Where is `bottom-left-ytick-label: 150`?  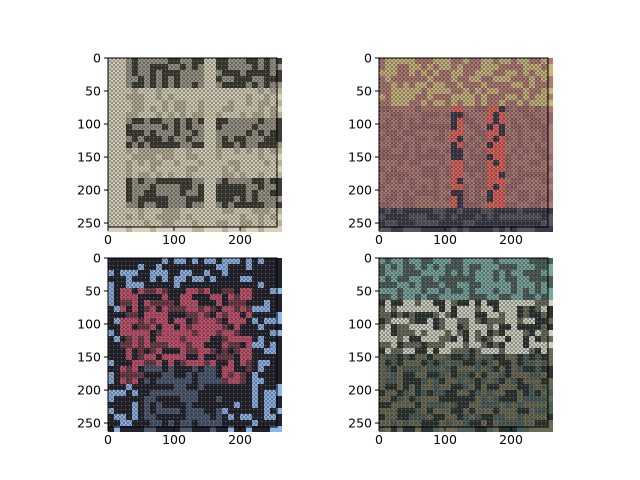 bottom-left-ytick-label: 150 is located at coordinates (89, 357).